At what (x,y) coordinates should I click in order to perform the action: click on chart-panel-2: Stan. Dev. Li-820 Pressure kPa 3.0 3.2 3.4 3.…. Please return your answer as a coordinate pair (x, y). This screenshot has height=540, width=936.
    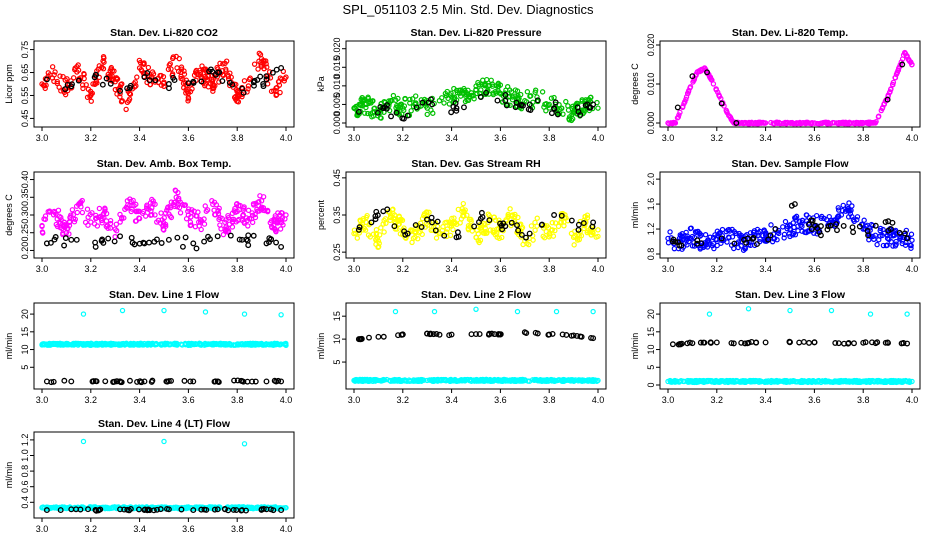
    Looking at the image, I should click on (461, 85).